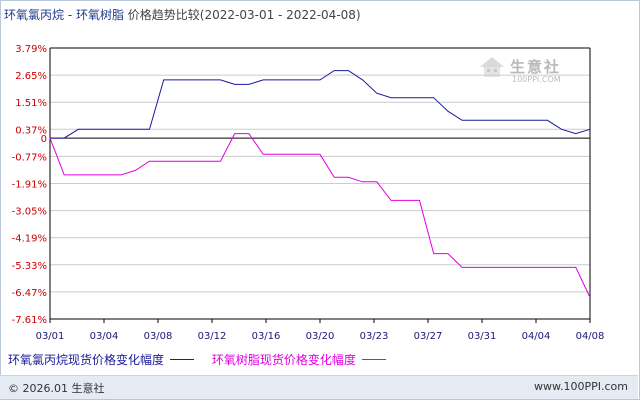  What do you see at coordinates (320, 336) in the screenshot?
I see `x-tick-label: 03/20` at bounding box center [320, 336].